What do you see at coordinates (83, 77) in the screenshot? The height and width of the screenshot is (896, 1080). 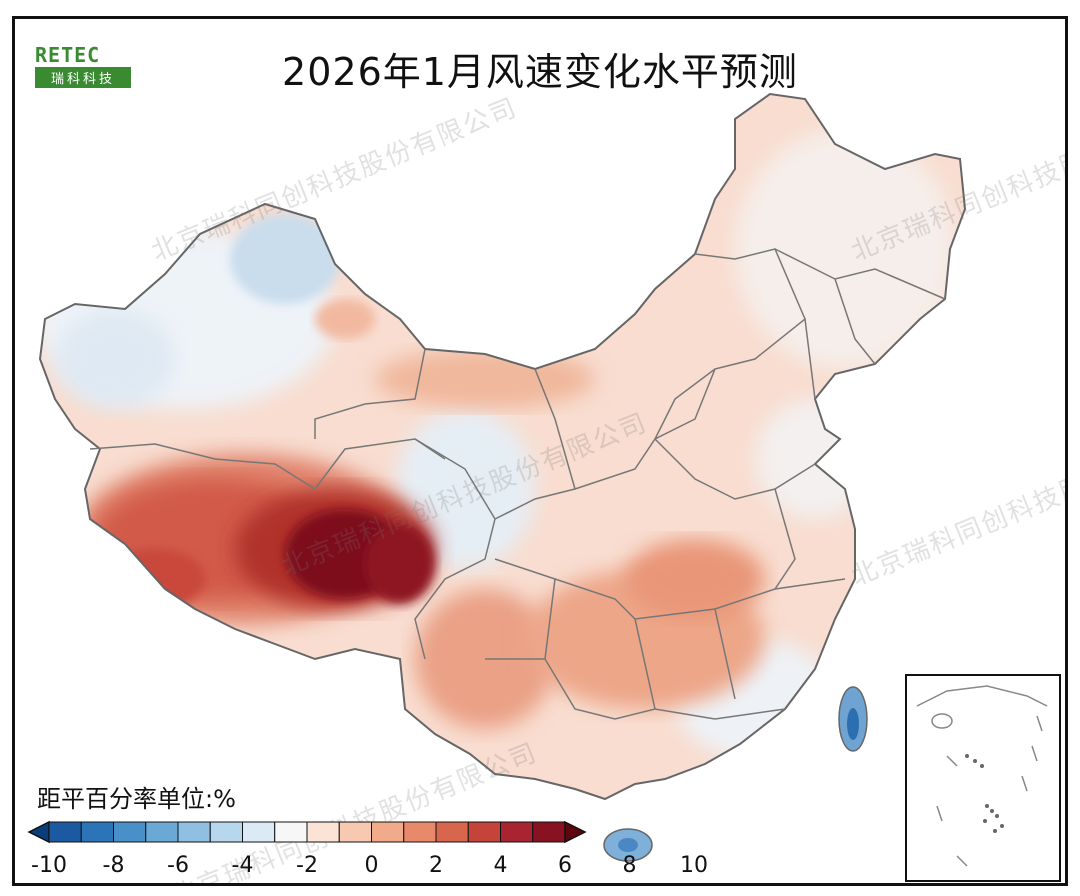 I see `logo-text-bottom: 瑞科科技` at bounding box center [83, 77].